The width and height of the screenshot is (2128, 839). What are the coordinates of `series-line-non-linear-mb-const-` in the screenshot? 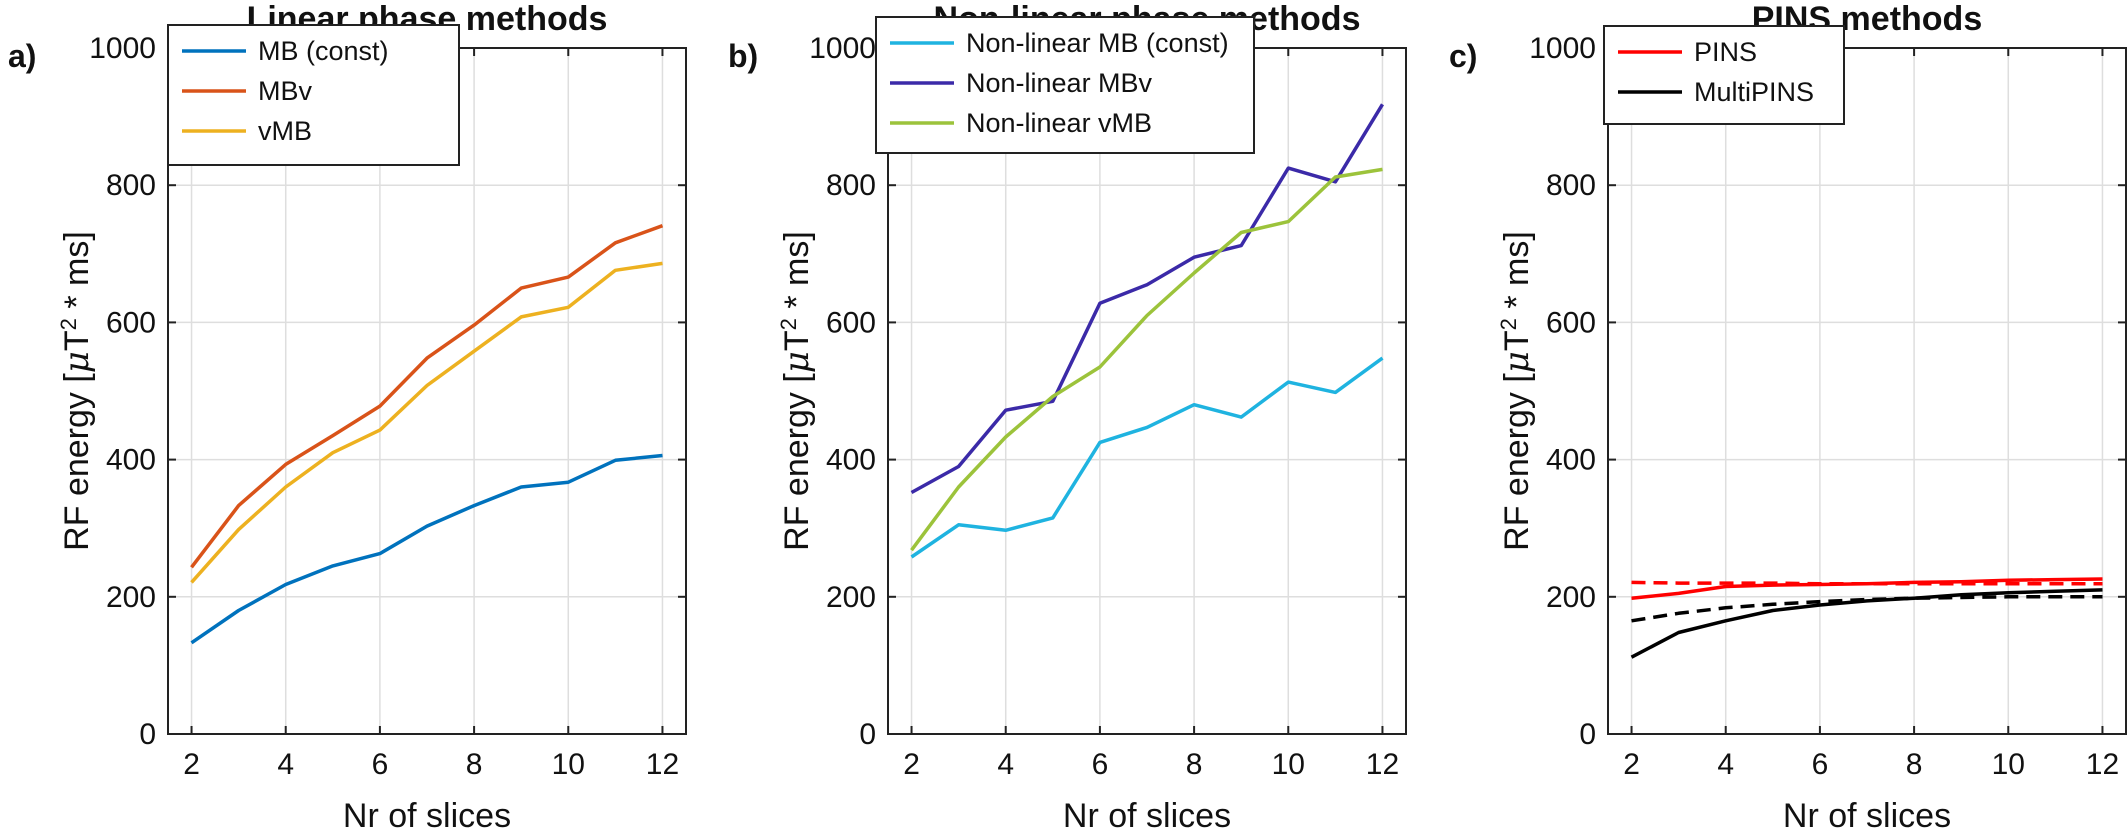 It's located at (1147, 457).